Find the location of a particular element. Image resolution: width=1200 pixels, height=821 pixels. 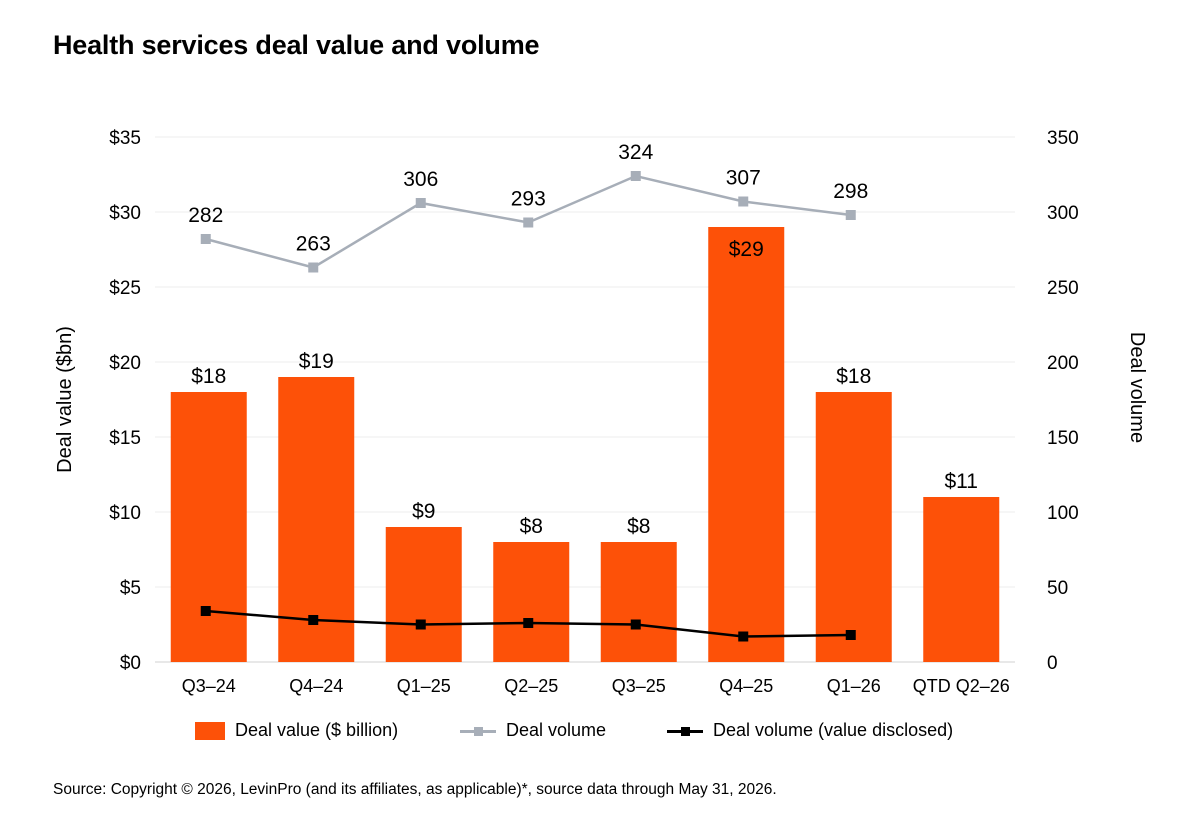

y-left-tick-label: $35 is located at coordinates (125, 138).